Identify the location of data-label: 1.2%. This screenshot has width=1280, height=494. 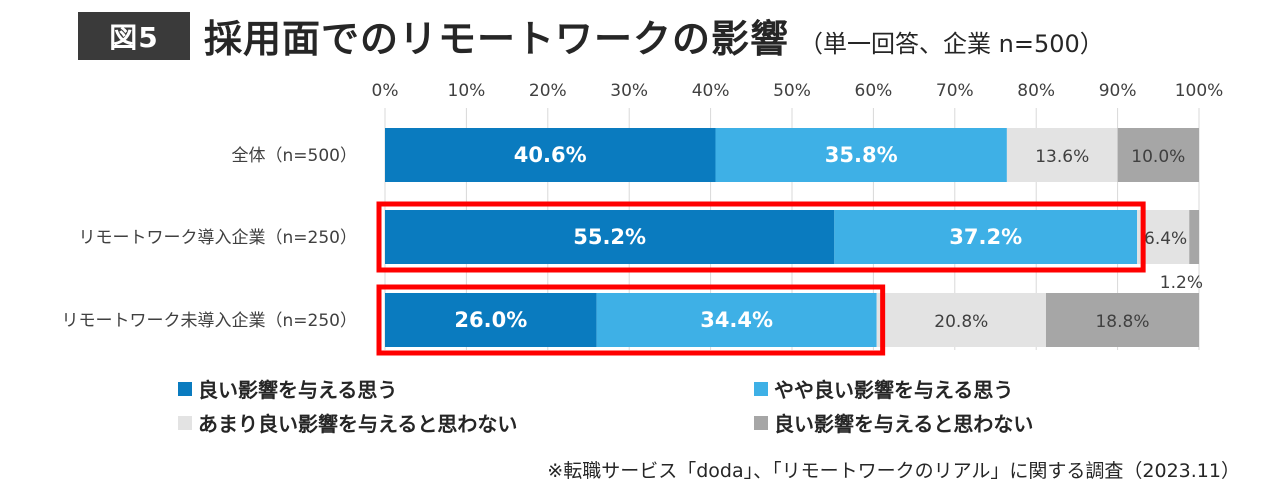
(1181, 283).